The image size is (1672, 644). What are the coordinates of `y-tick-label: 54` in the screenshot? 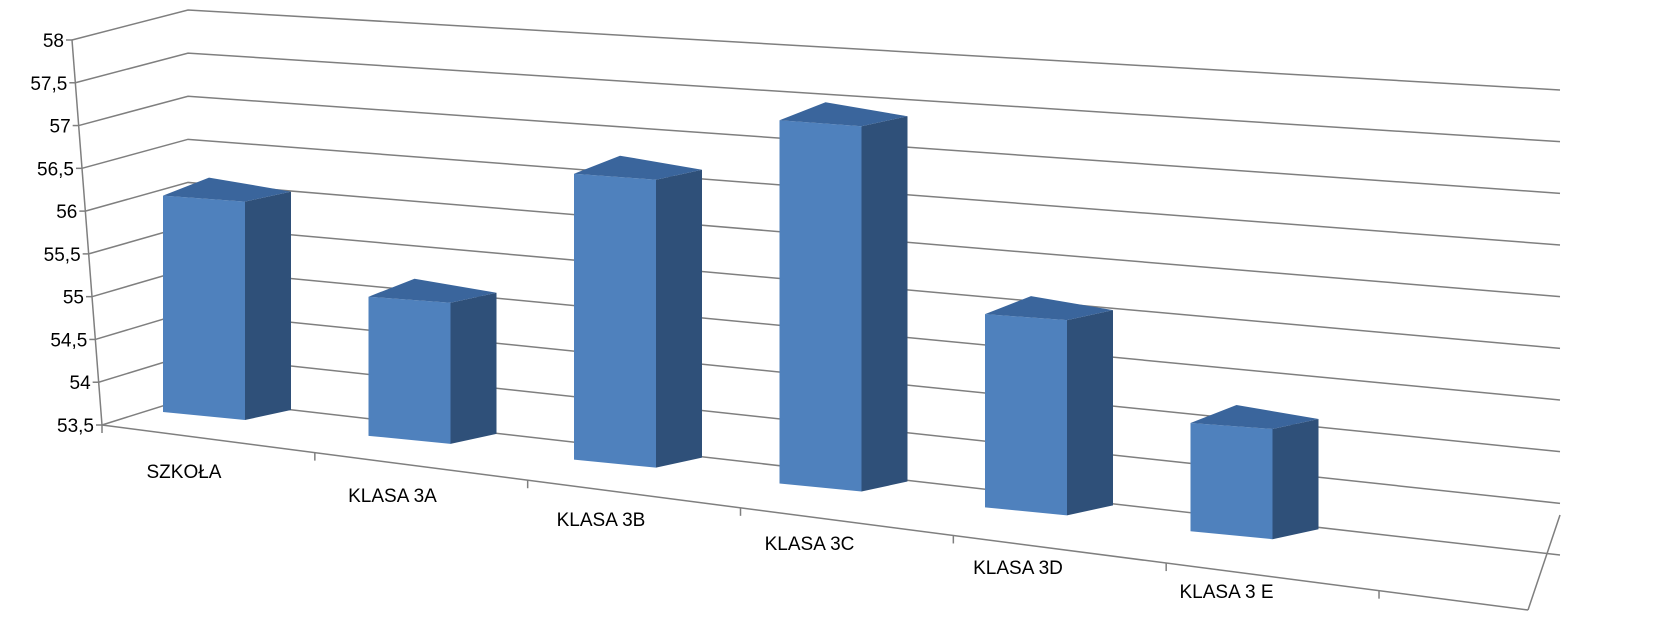 It's located at (81, 383).